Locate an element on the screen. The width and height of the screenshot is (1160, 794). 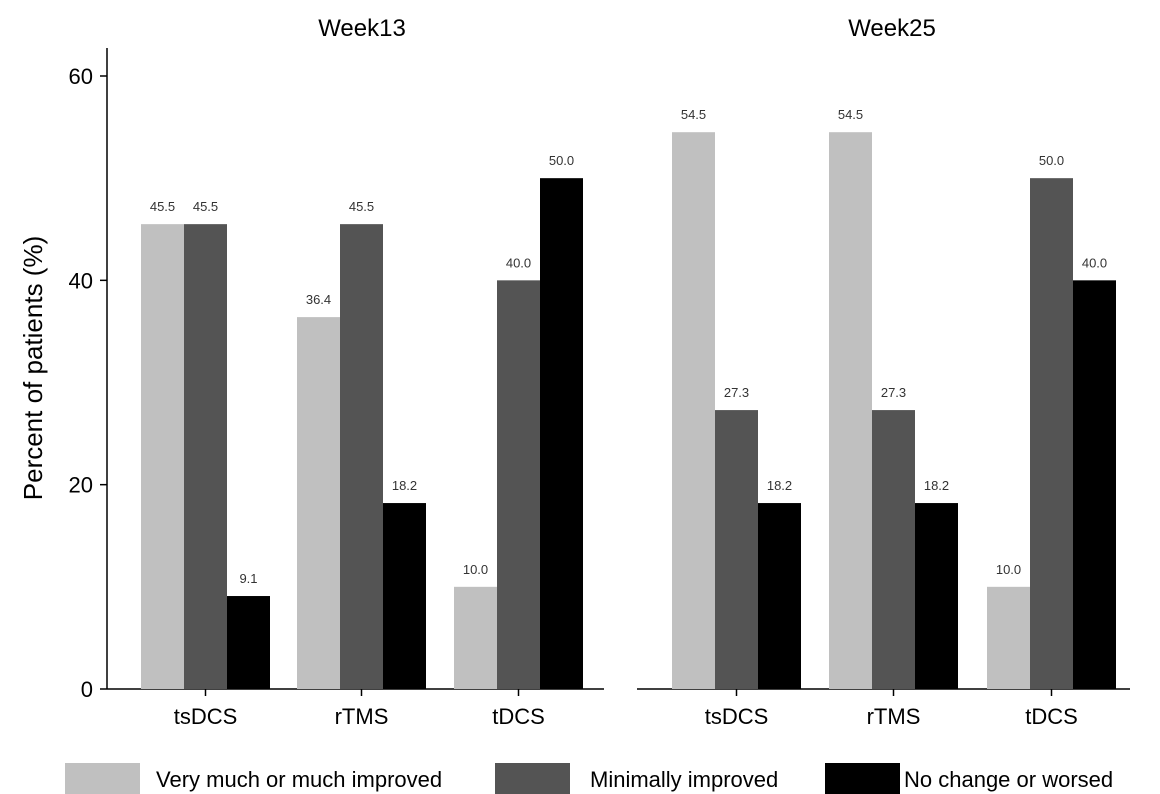
y-tick-label: 40 is located at coordinates (81, 280).